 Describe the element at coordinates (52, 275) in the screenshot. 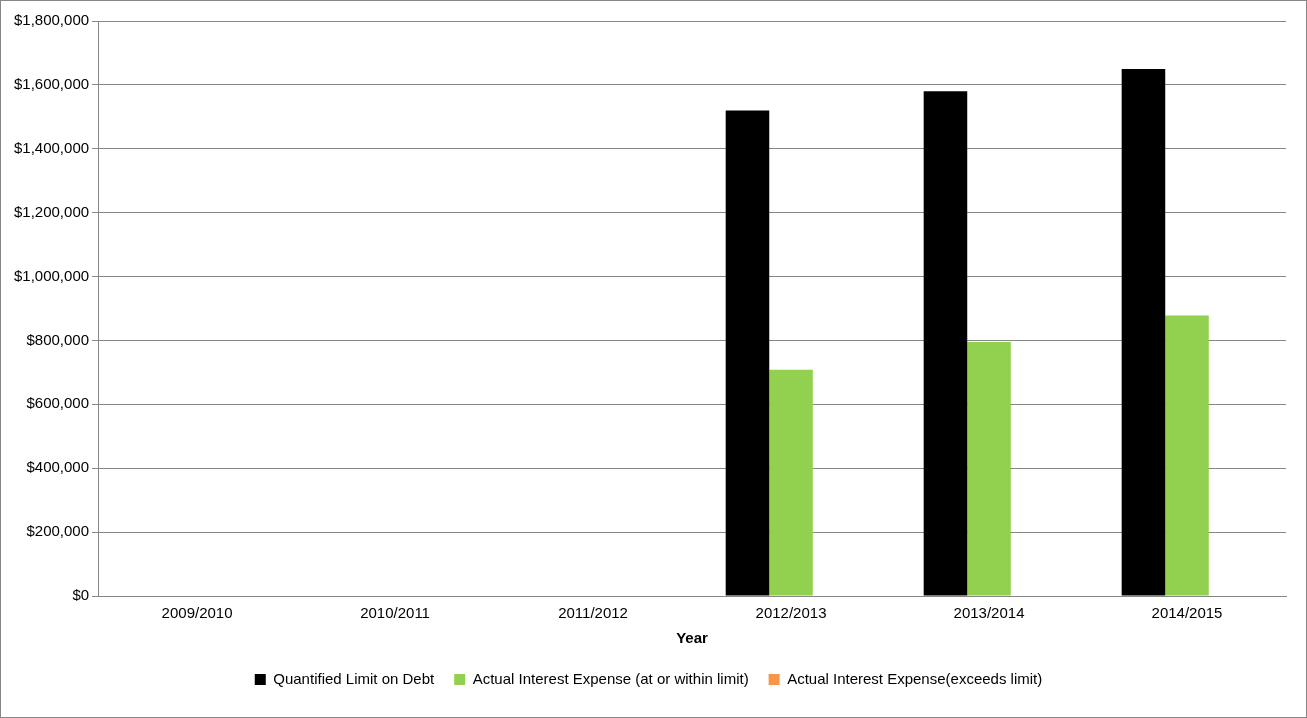

I see `y-tick-label: $1,000,000` at that location.